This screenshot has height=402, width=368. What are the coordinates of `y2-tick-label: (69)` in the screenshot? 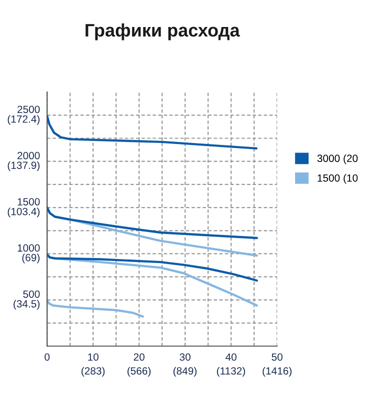 It's located at (31, 259).